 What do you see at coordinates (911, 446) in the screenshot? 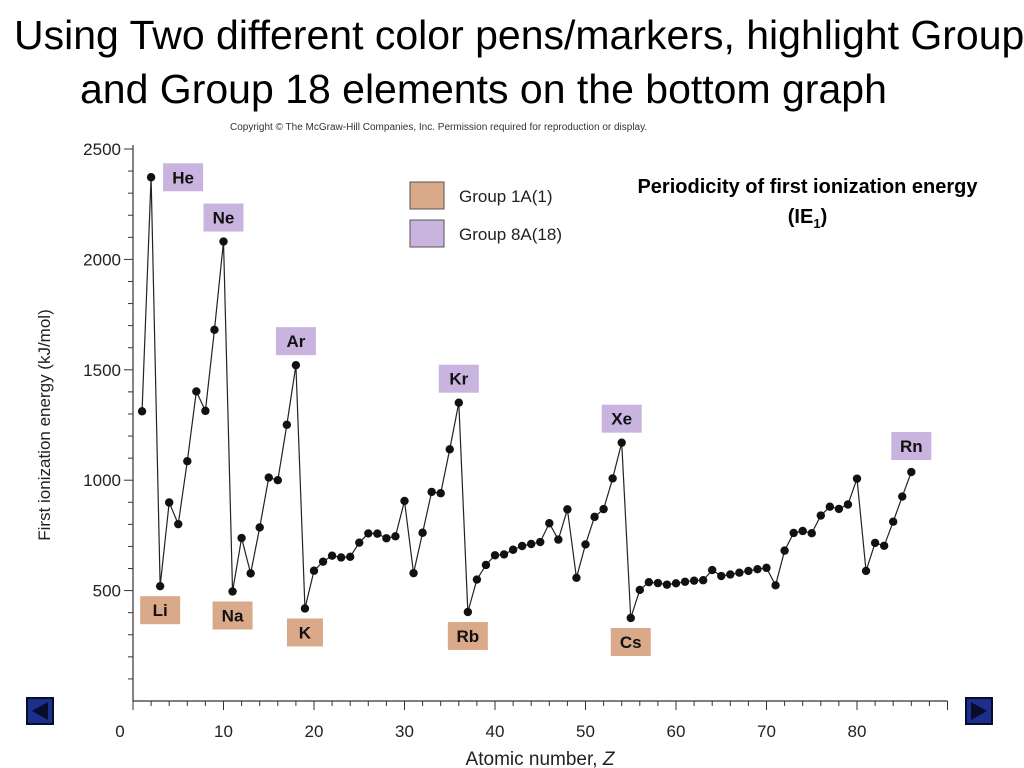
I see `element-label-rn: Rn` at bounding box center [911, 446].